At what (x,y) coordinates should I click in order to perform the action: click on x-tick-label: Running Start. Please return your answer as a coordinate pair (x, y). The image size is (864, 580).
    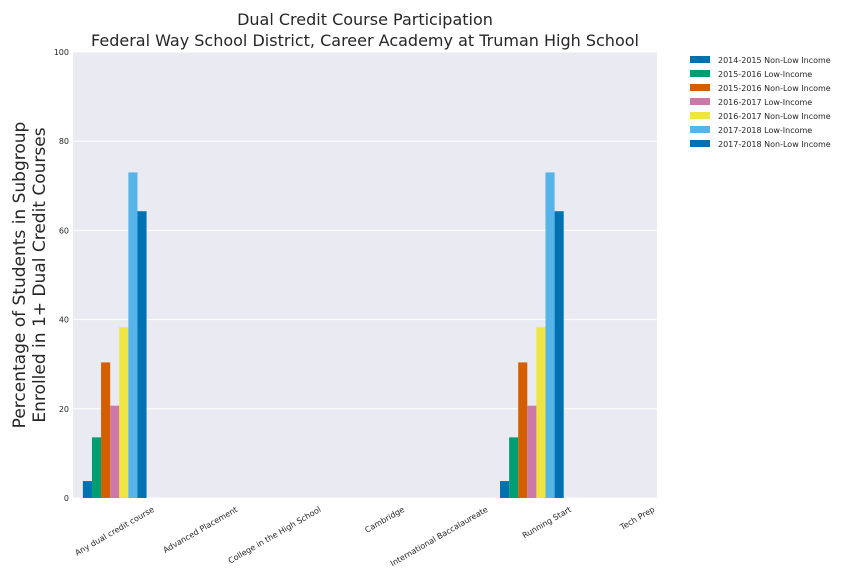
    Looking at the image, I should click on (547, 522).